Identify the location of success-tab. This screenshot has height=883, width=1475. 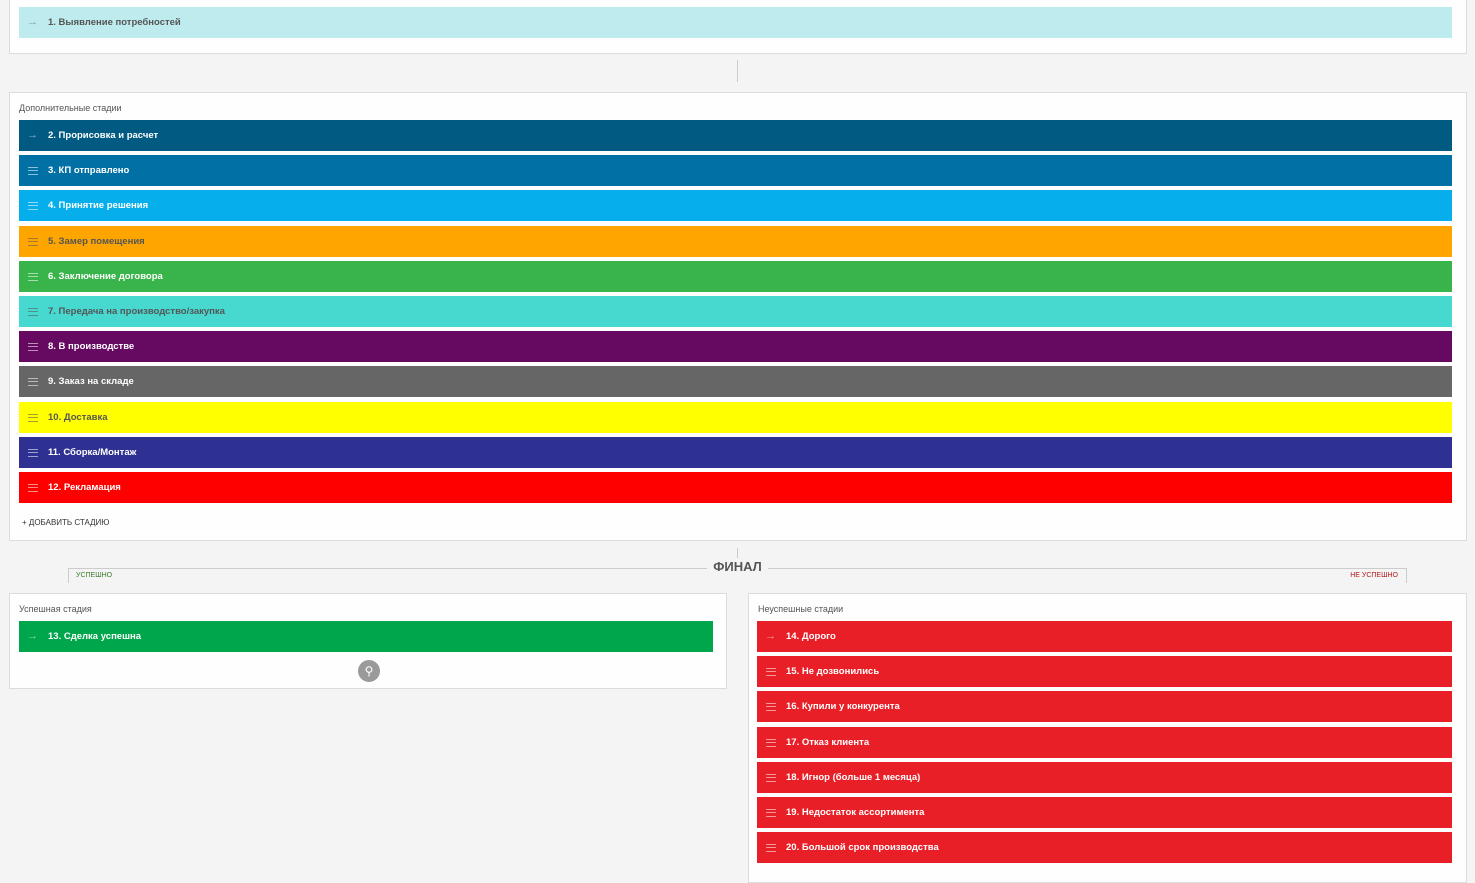
(388, 575).